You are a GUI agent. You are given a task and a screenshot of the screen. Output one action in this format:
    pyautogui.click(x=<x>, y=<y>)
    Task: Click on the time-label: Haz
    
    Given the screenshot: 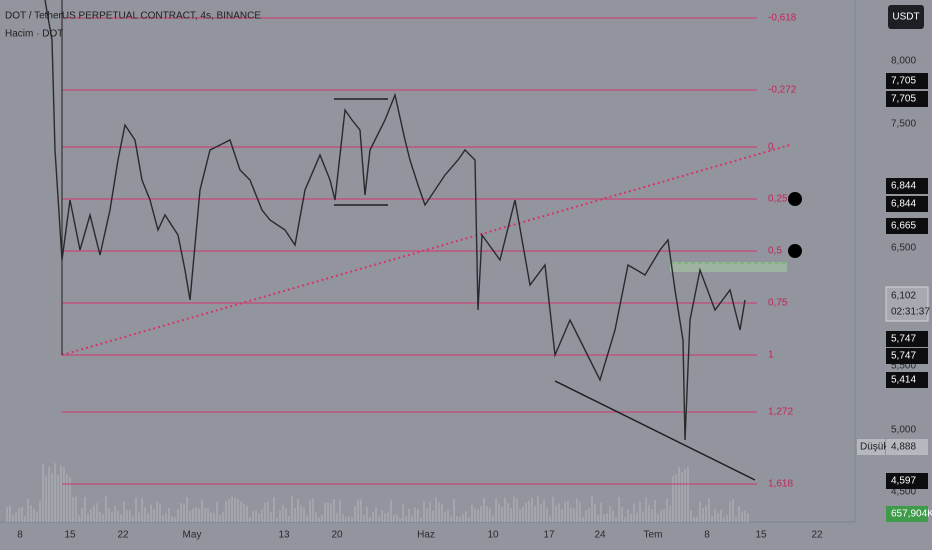 What is the action you would take?
    pyautogui.click(x=426, y=535)
    